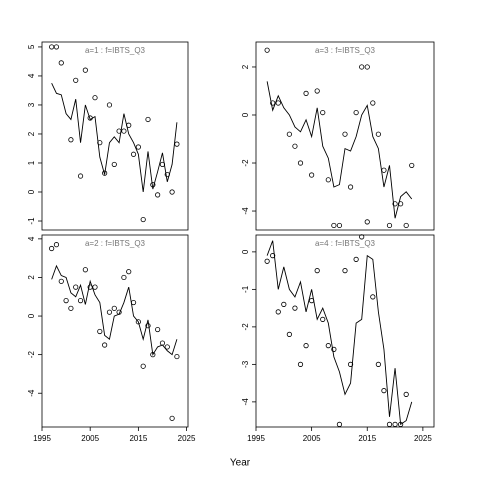 This screenshot has height=485, width=480. What do you see at coordinates (31, 162) in the screenshot?
I see `y-tick-label: 1` at bounding box center [31, 162].